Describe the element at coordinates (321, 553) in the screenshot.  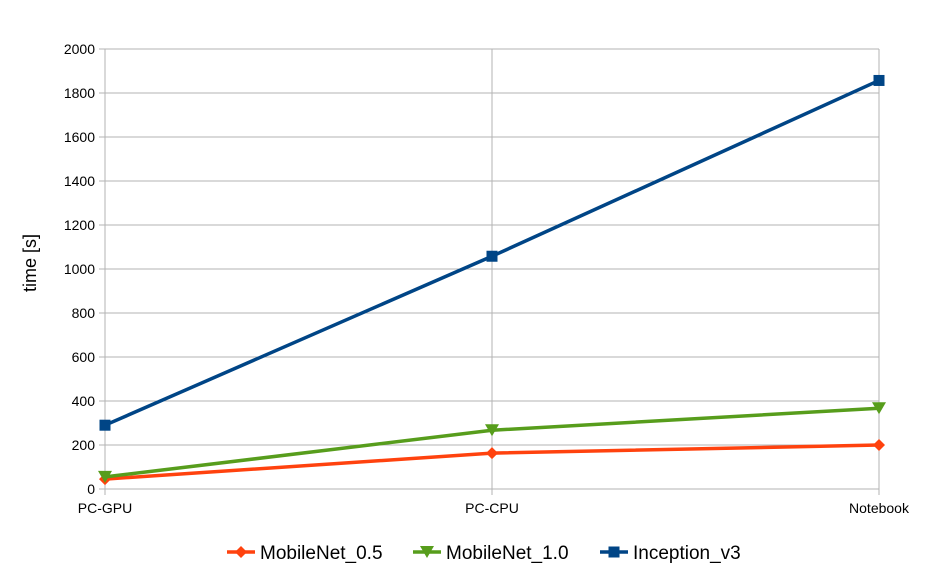
I see `legend-label: MobileNet_0.5` at that location.